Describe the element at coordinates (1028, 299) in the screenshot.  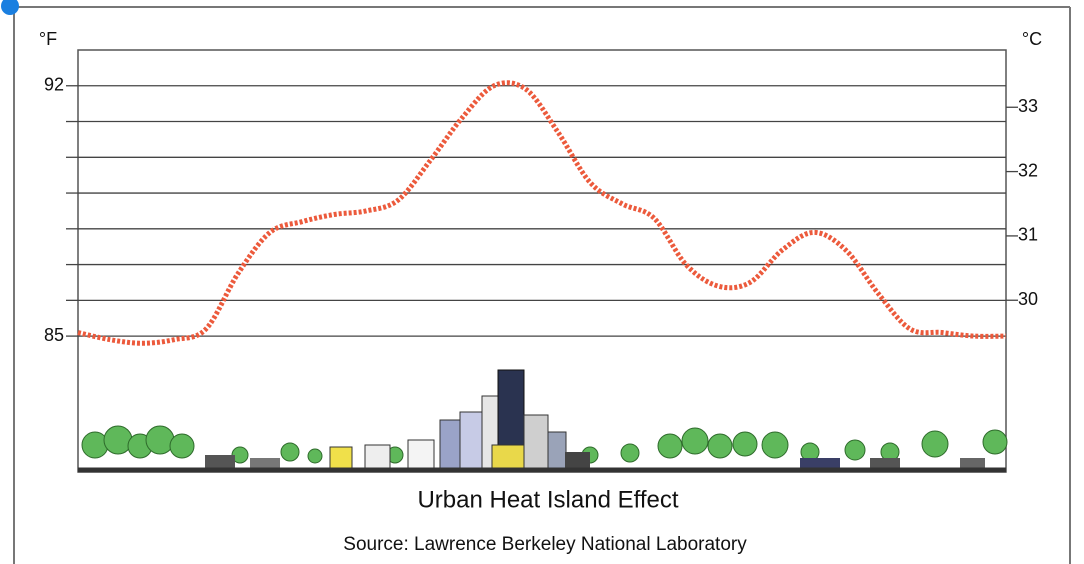
I see `y2-tick-label: 30` at that location.